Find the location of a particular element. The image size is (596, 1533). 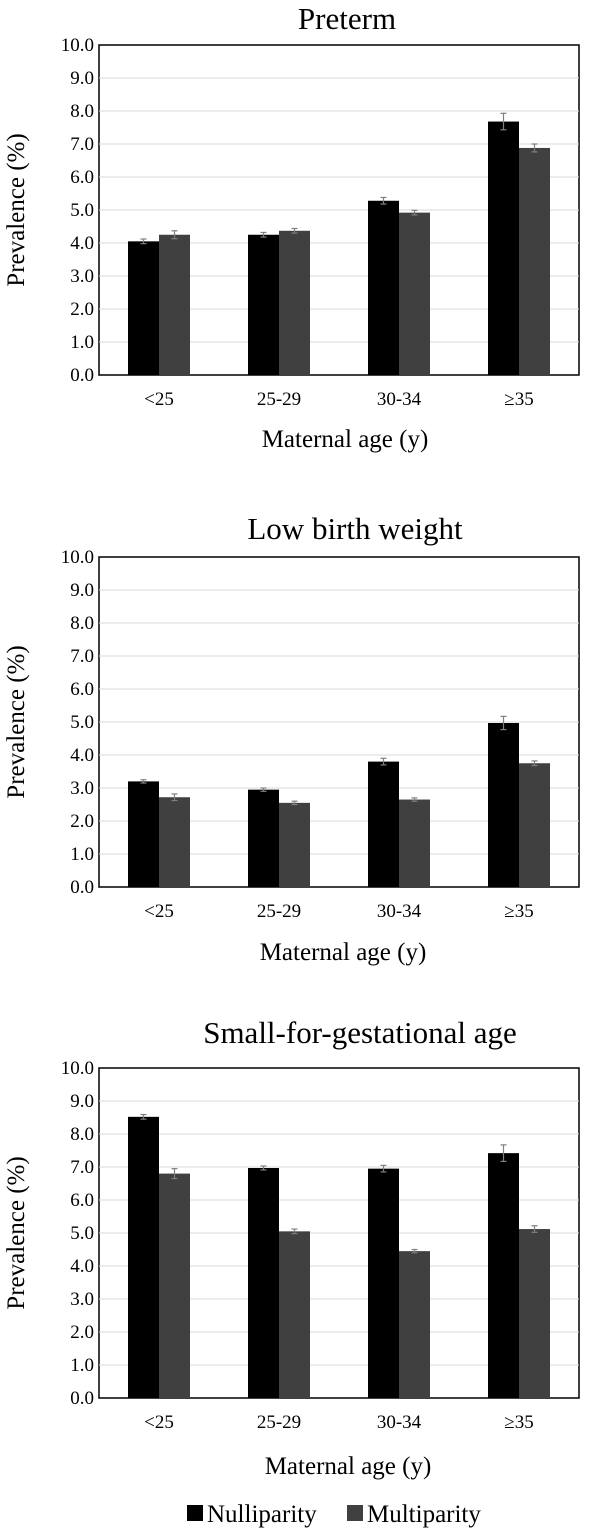

chart-title: Low birth weight is located at coordinates (355, 528).